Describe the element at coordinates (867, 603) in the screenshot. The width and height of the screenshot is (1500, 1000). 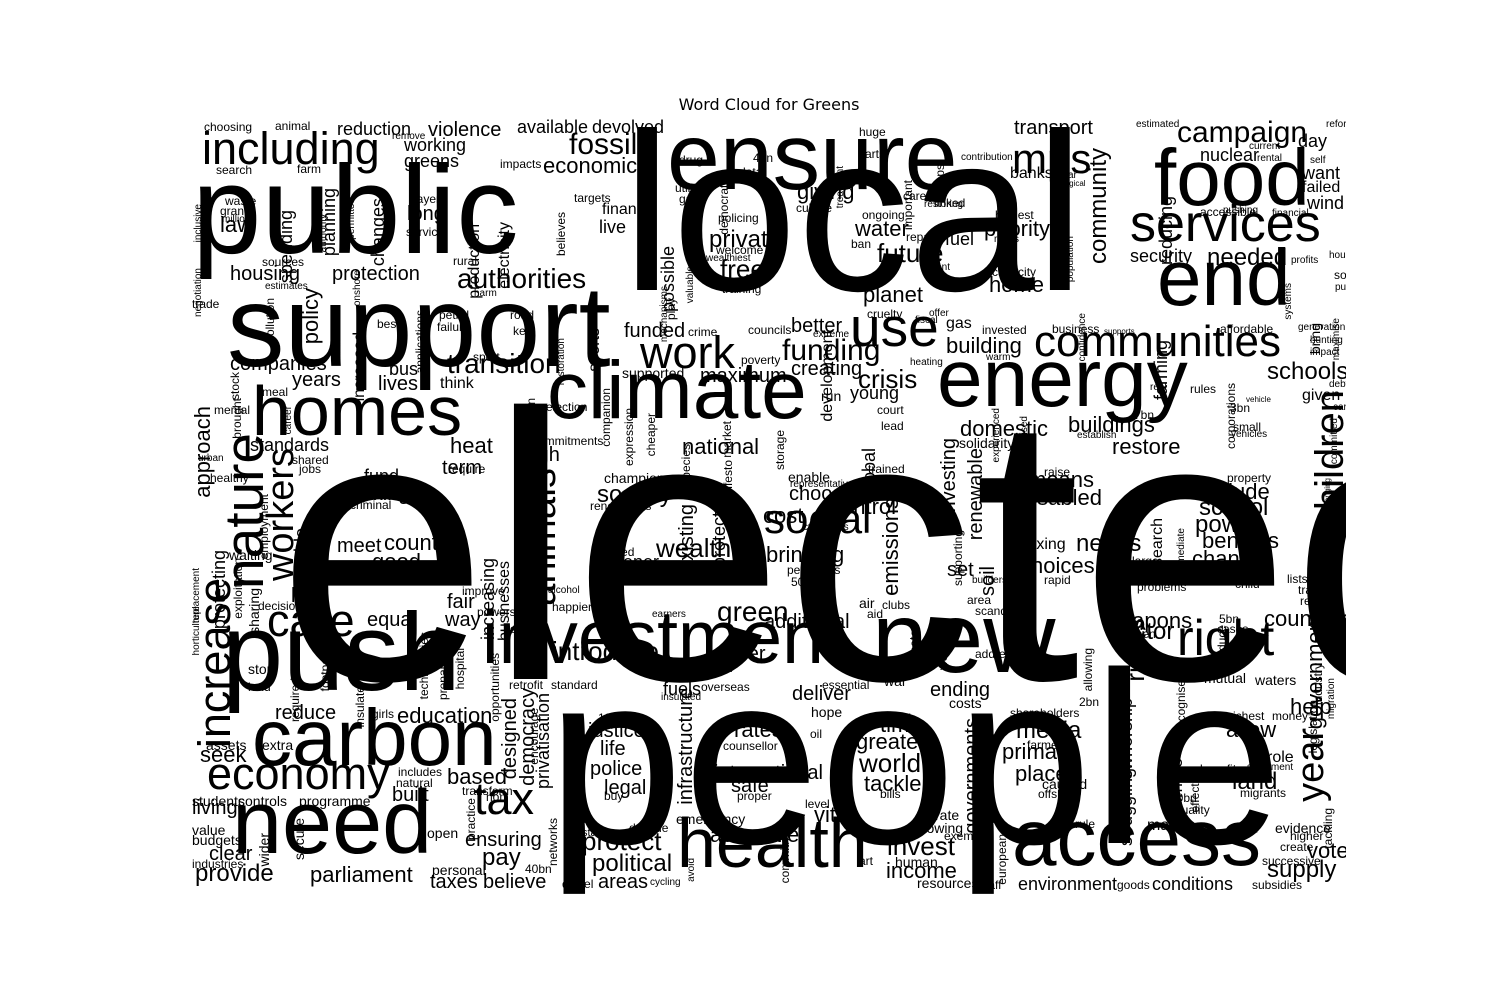
I see `word-air: air` at that location.